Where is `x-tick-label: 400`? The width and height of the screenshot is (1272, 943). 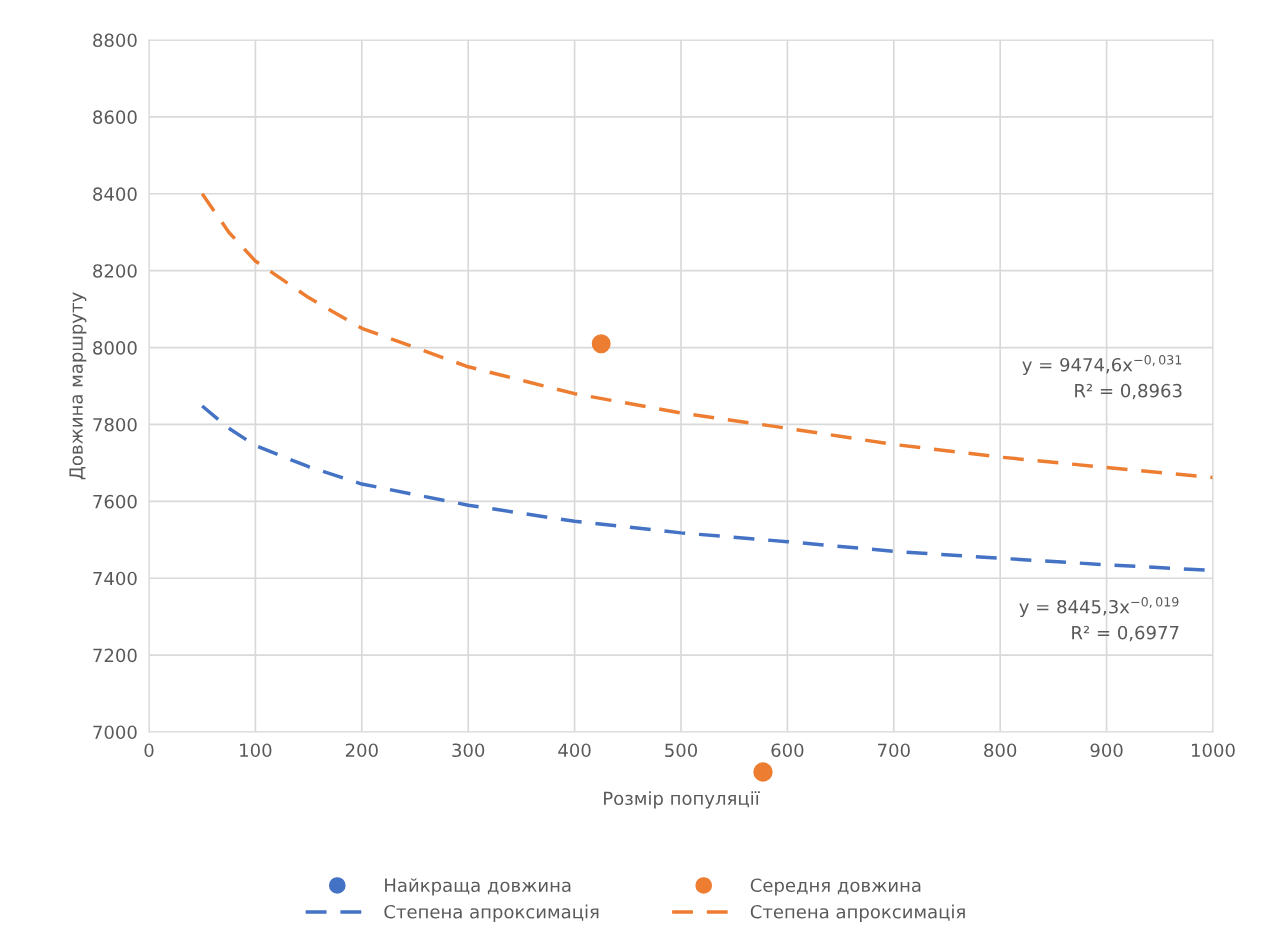
x-tick-label: 400 is located at coordinates (574, 750).